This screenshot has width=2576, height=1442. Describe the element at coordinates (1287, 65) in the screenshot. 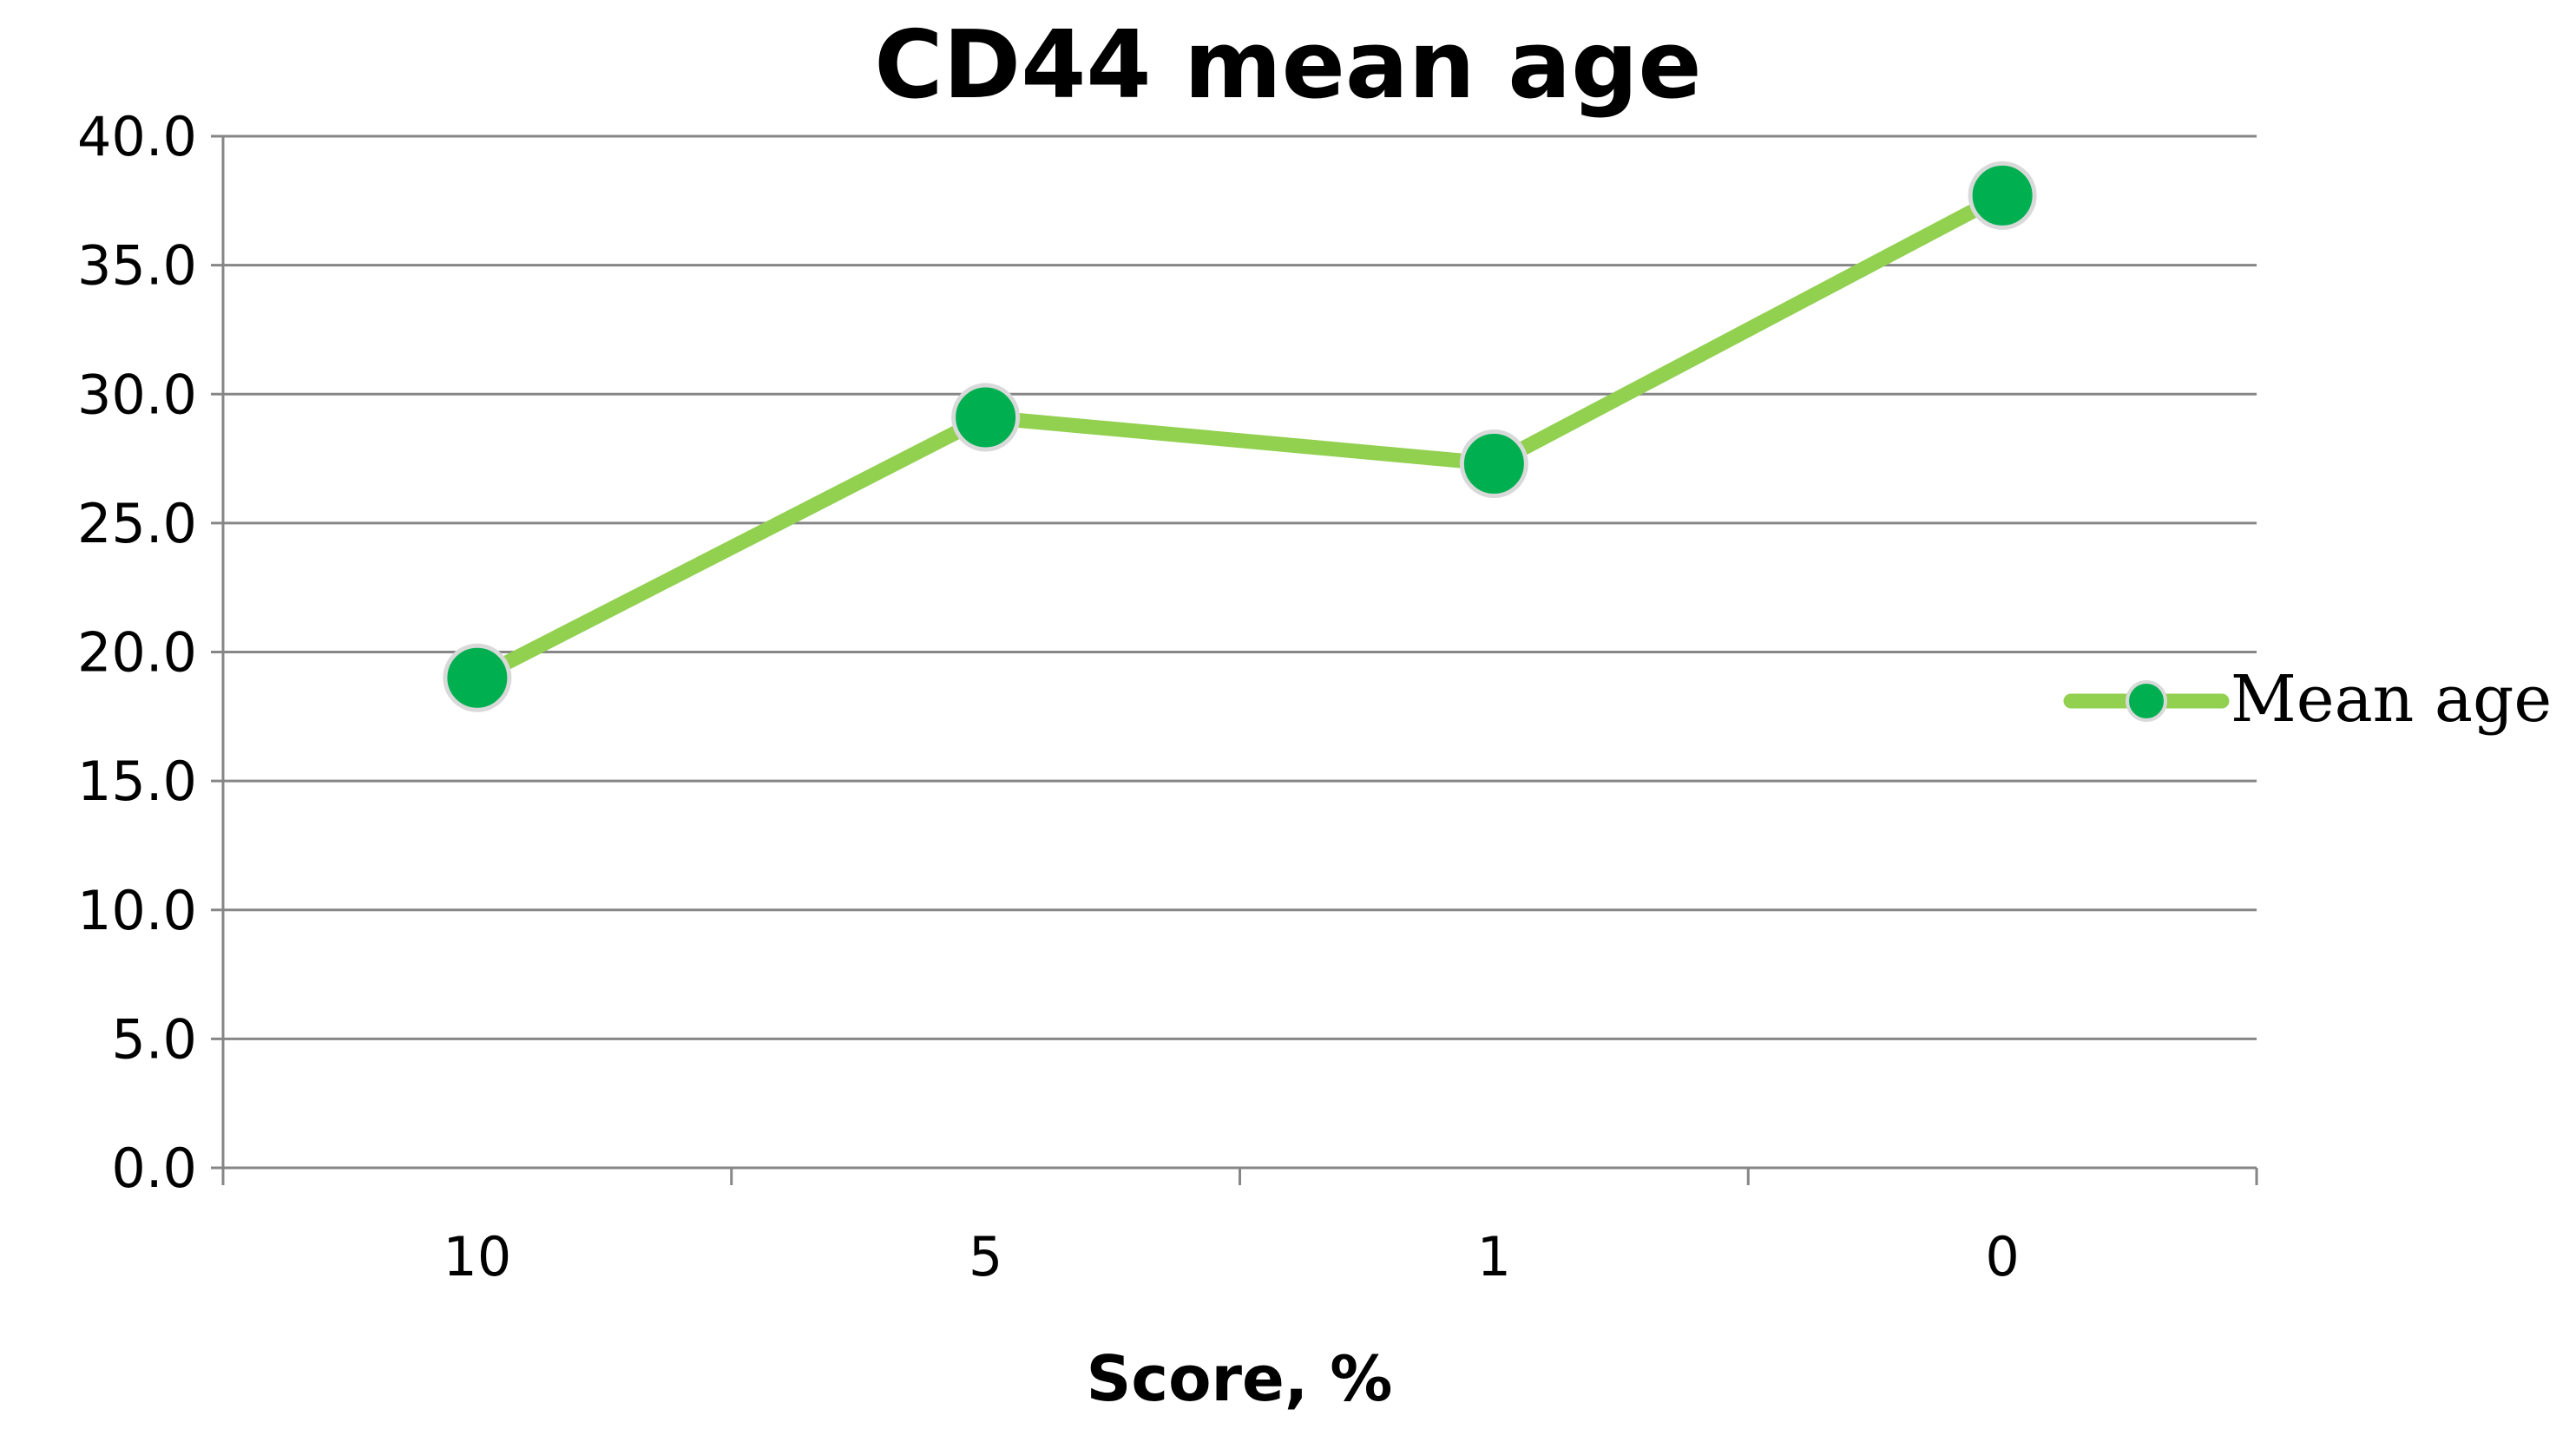

I see `chart-title: CD44 mean age` at that location.